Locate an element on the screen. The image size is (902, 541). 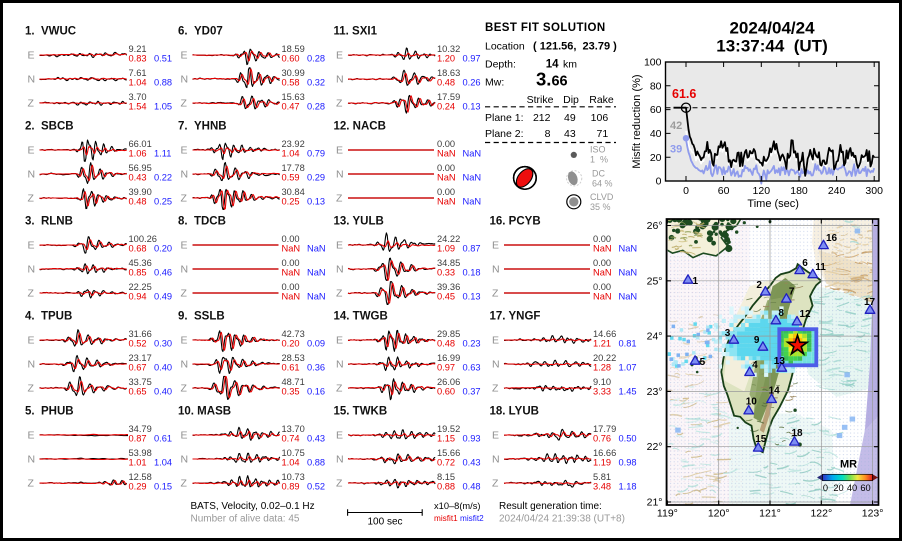
svg-text: 0.63 is located at coordinates (472, 367).